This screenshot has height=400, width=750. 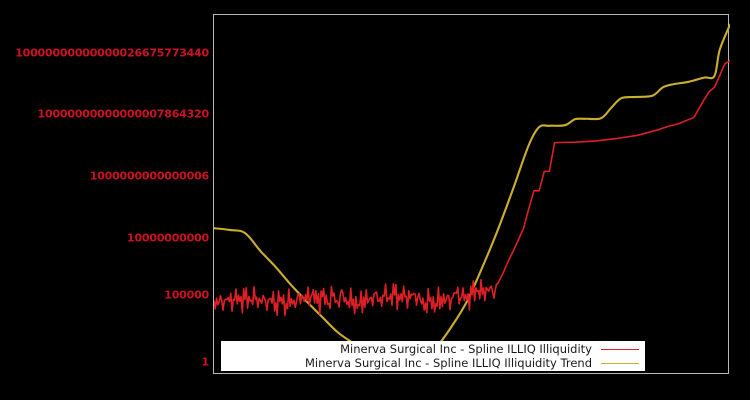 I want to click on y-axis-tick-label: 10000000000000007864320, so click(x=123, y=114).